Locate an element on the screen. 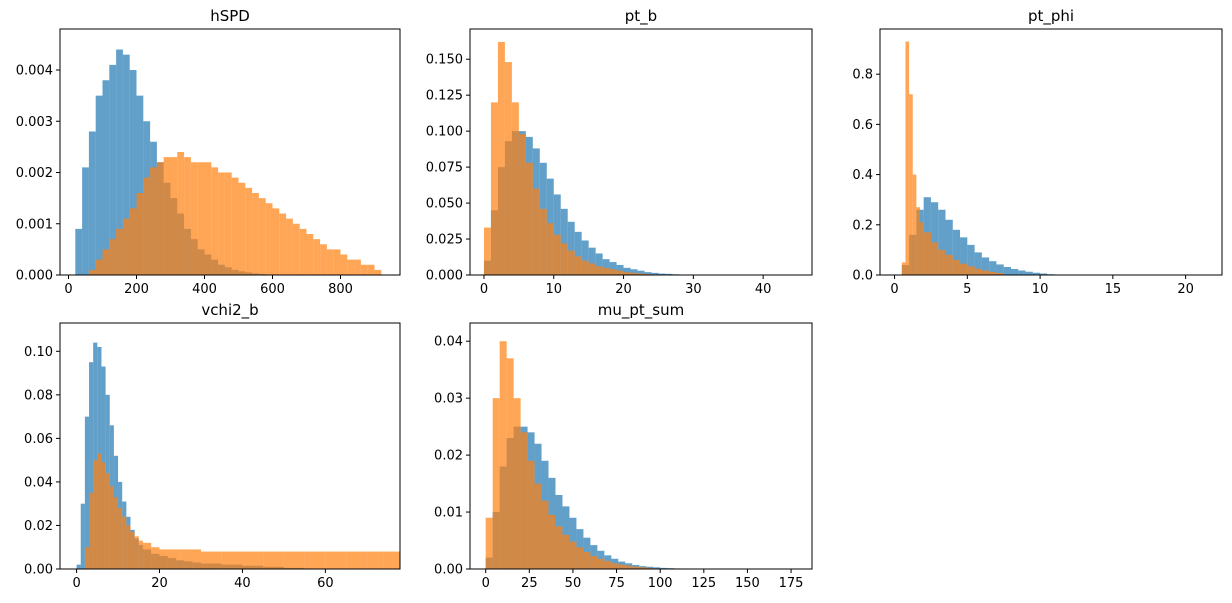 This screenshot has height=603, width=1232. x-tick-label: 400 is located at coordinates (204, 289).